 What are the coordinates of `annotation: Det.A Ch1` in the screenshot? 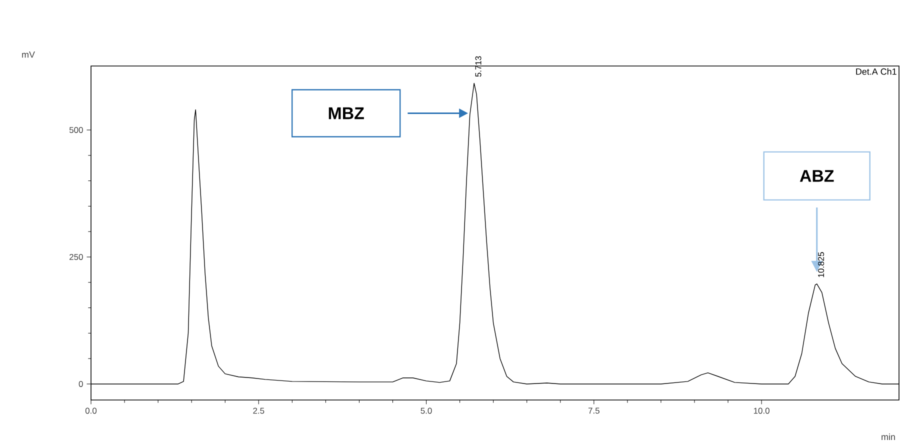 It's located at (876, 71).